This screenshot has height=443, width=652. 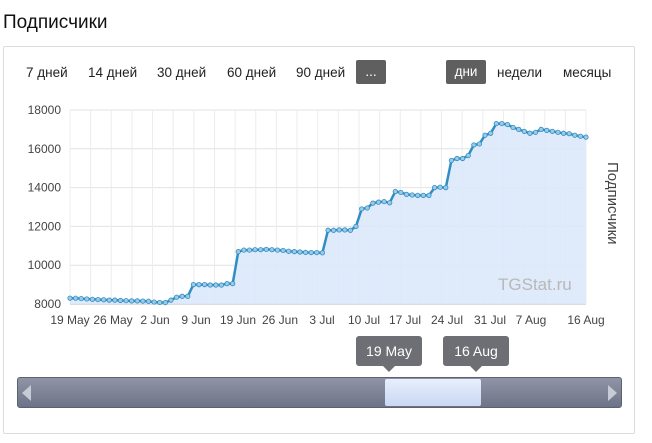 What do you see at coordinates (69, 320) in the screenshot?
I see `x-tick-label: 19 May` at bounding box center [69, 320].